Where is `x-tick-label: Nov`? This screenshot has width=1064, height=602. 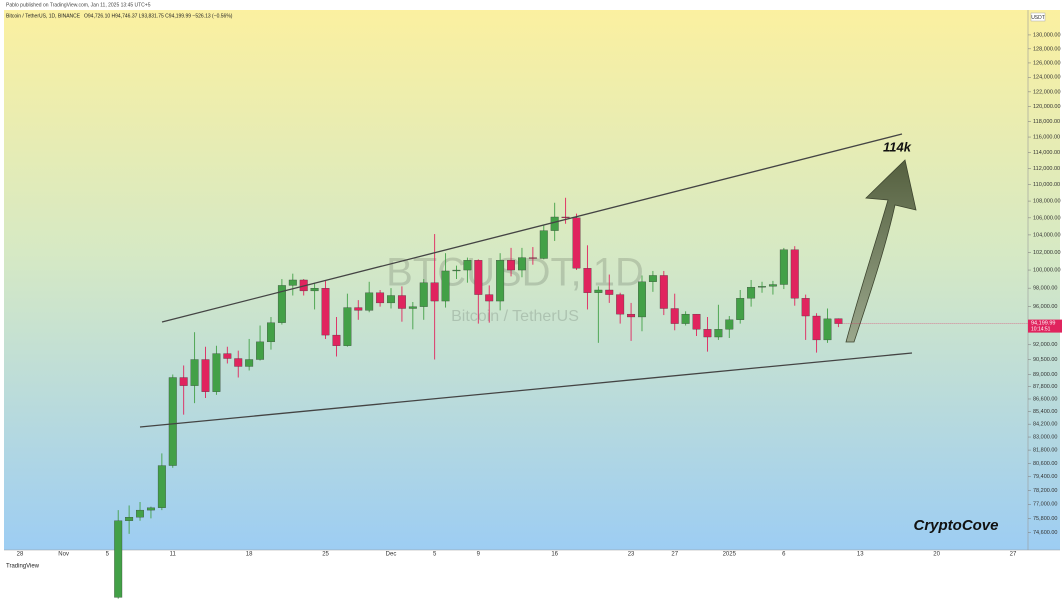 x-tick-label: Nov is located at coordinates (63, 555).